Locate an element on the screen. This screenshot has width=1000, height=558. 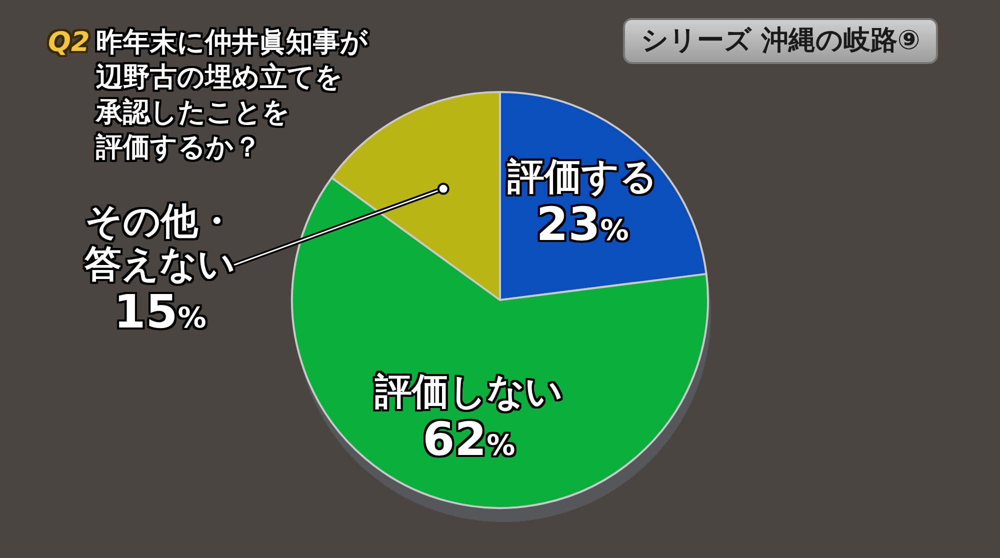
text: Q2 is located at coordinates (69, 43).